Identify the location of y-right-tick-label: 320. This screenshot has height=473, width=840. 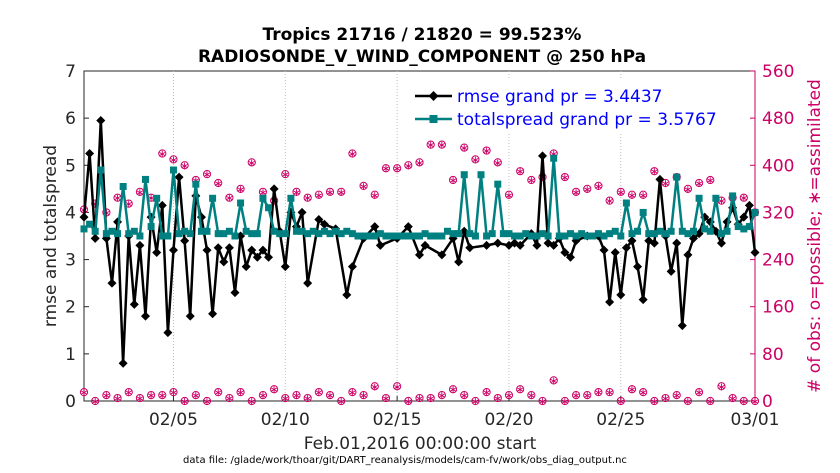
(778, 213).